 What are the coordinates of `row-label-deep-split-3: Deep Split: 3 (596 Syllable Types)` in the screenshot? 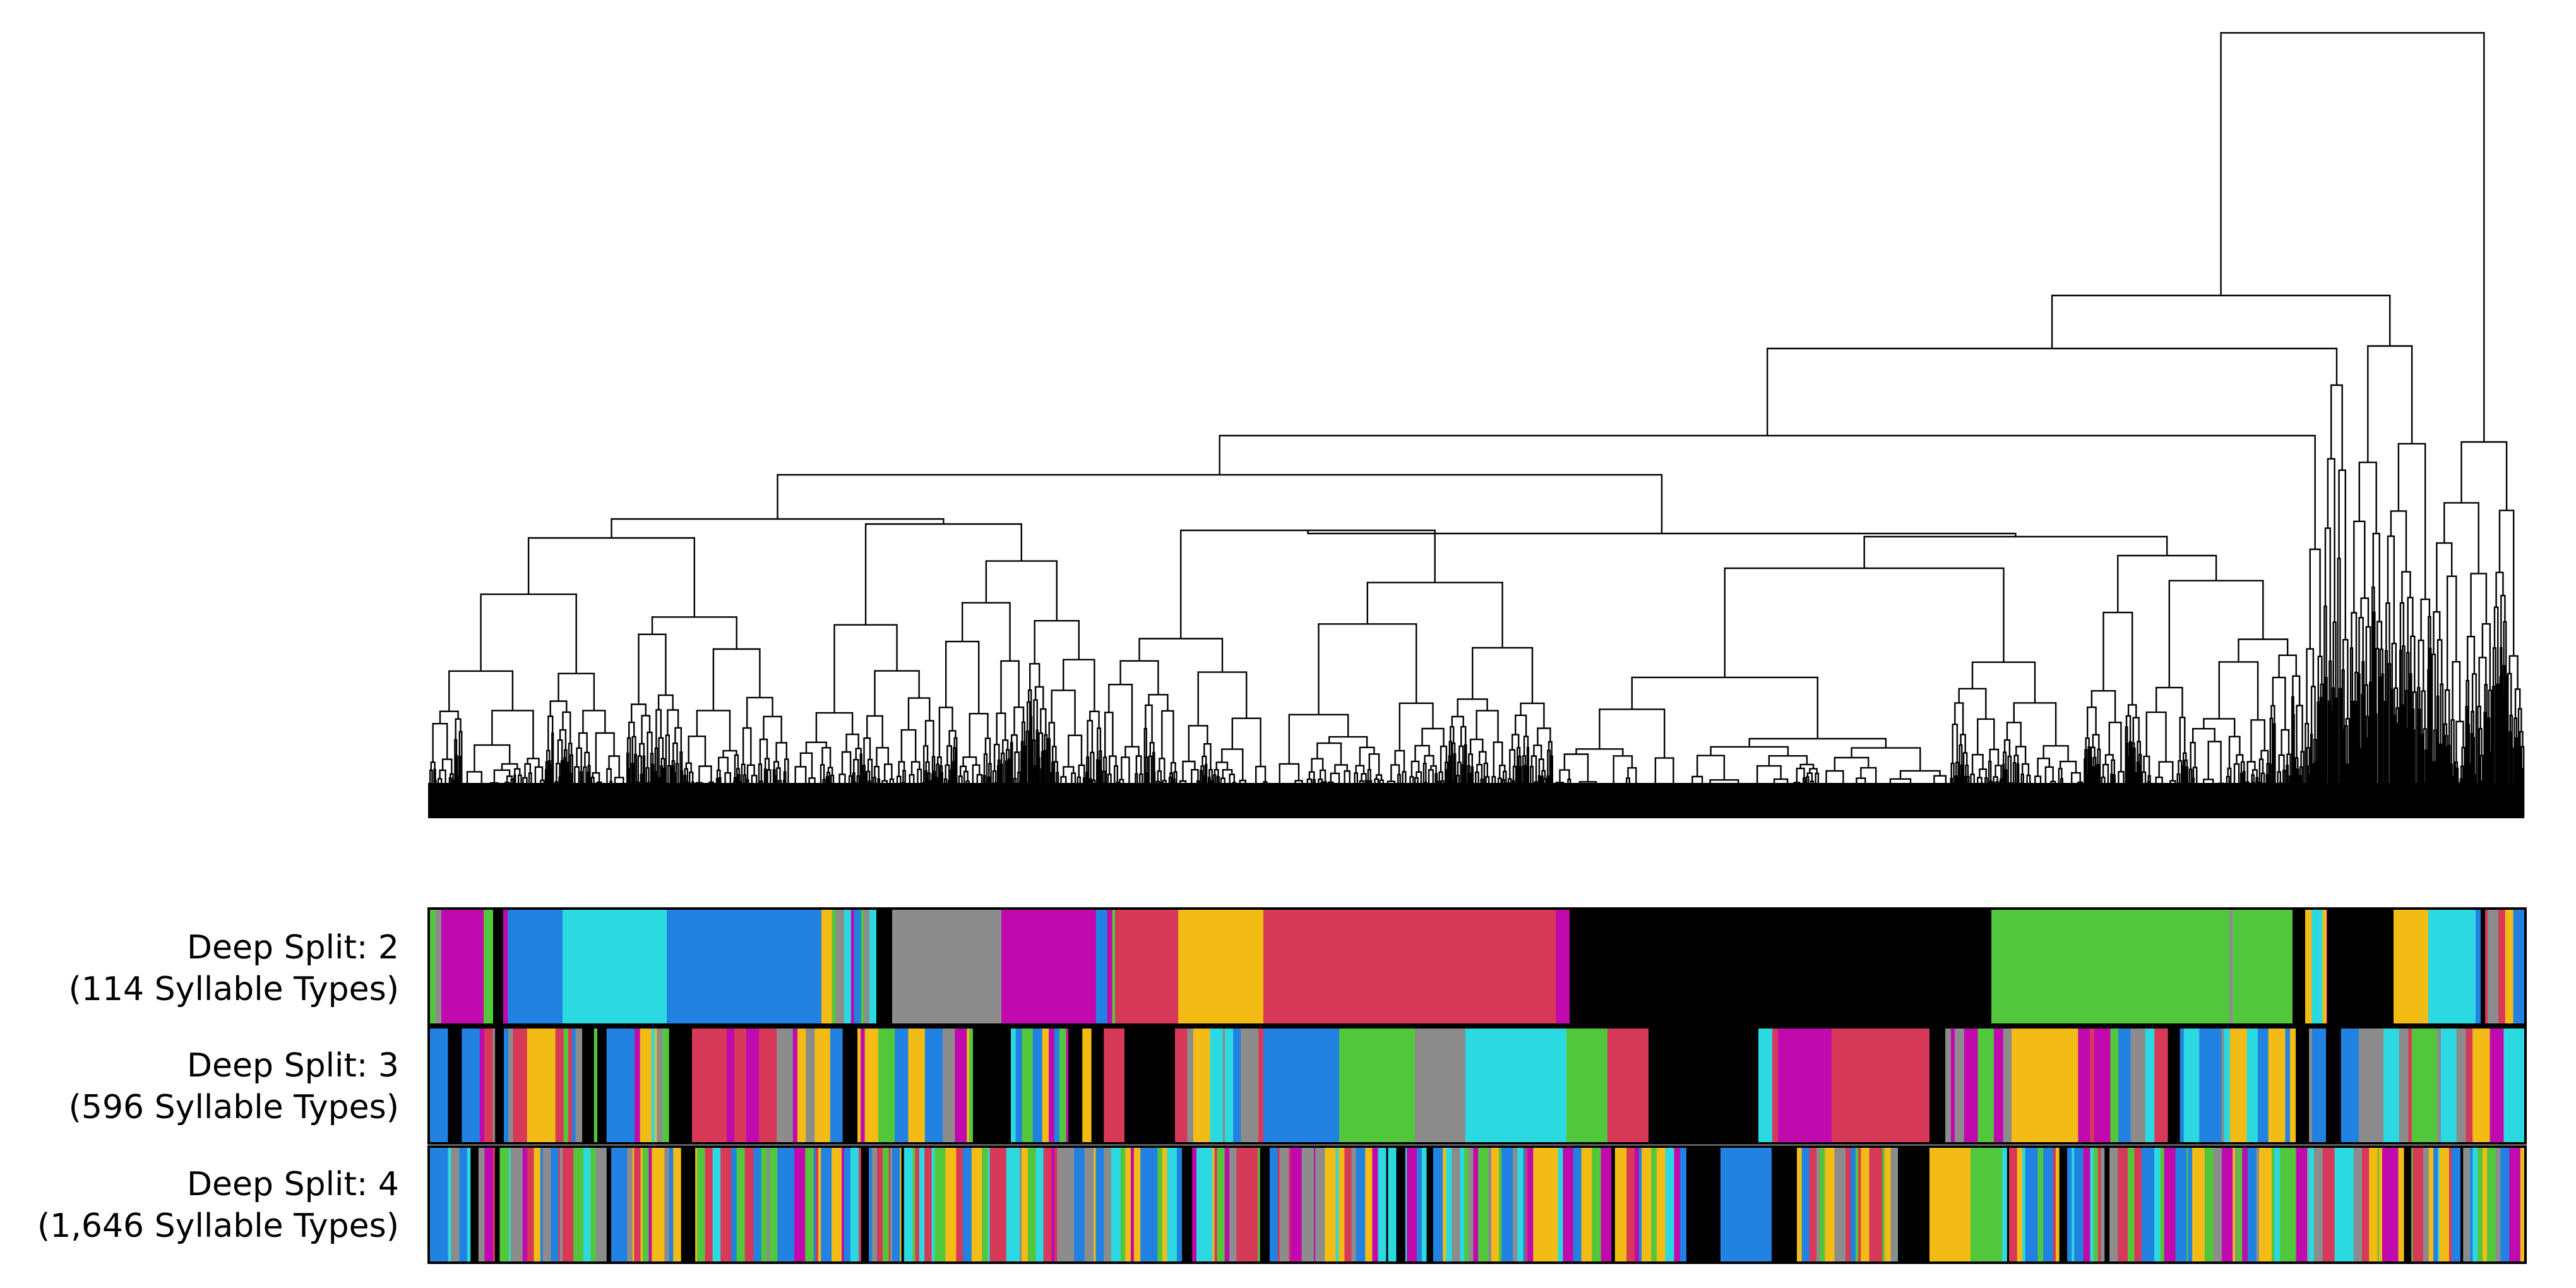 It's located at (199, 1086).